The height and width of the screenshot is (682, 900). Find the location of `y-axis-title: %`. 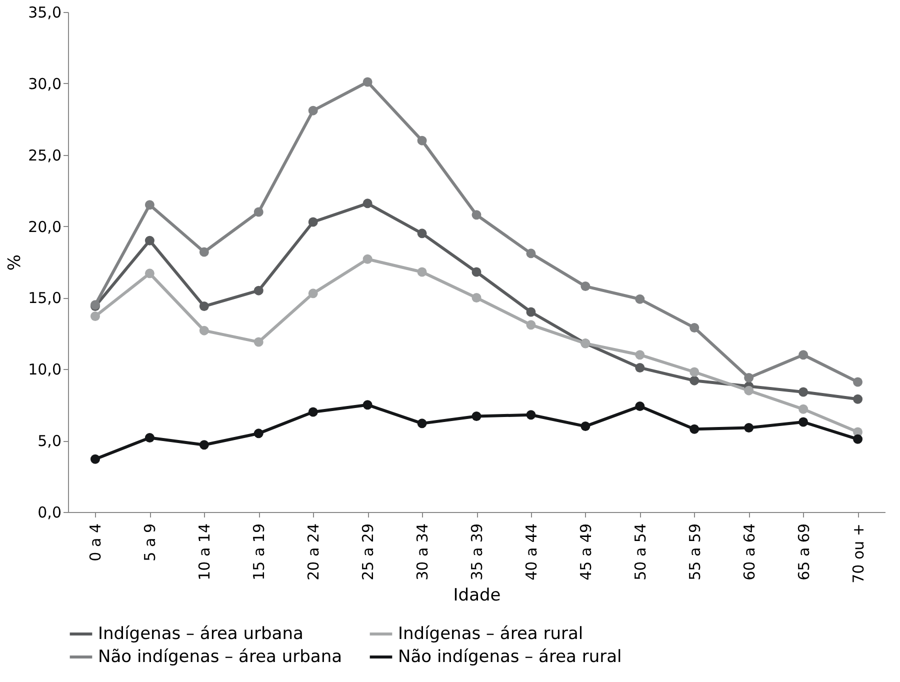

y-axis-title: % is located at coordinates (15, 262).